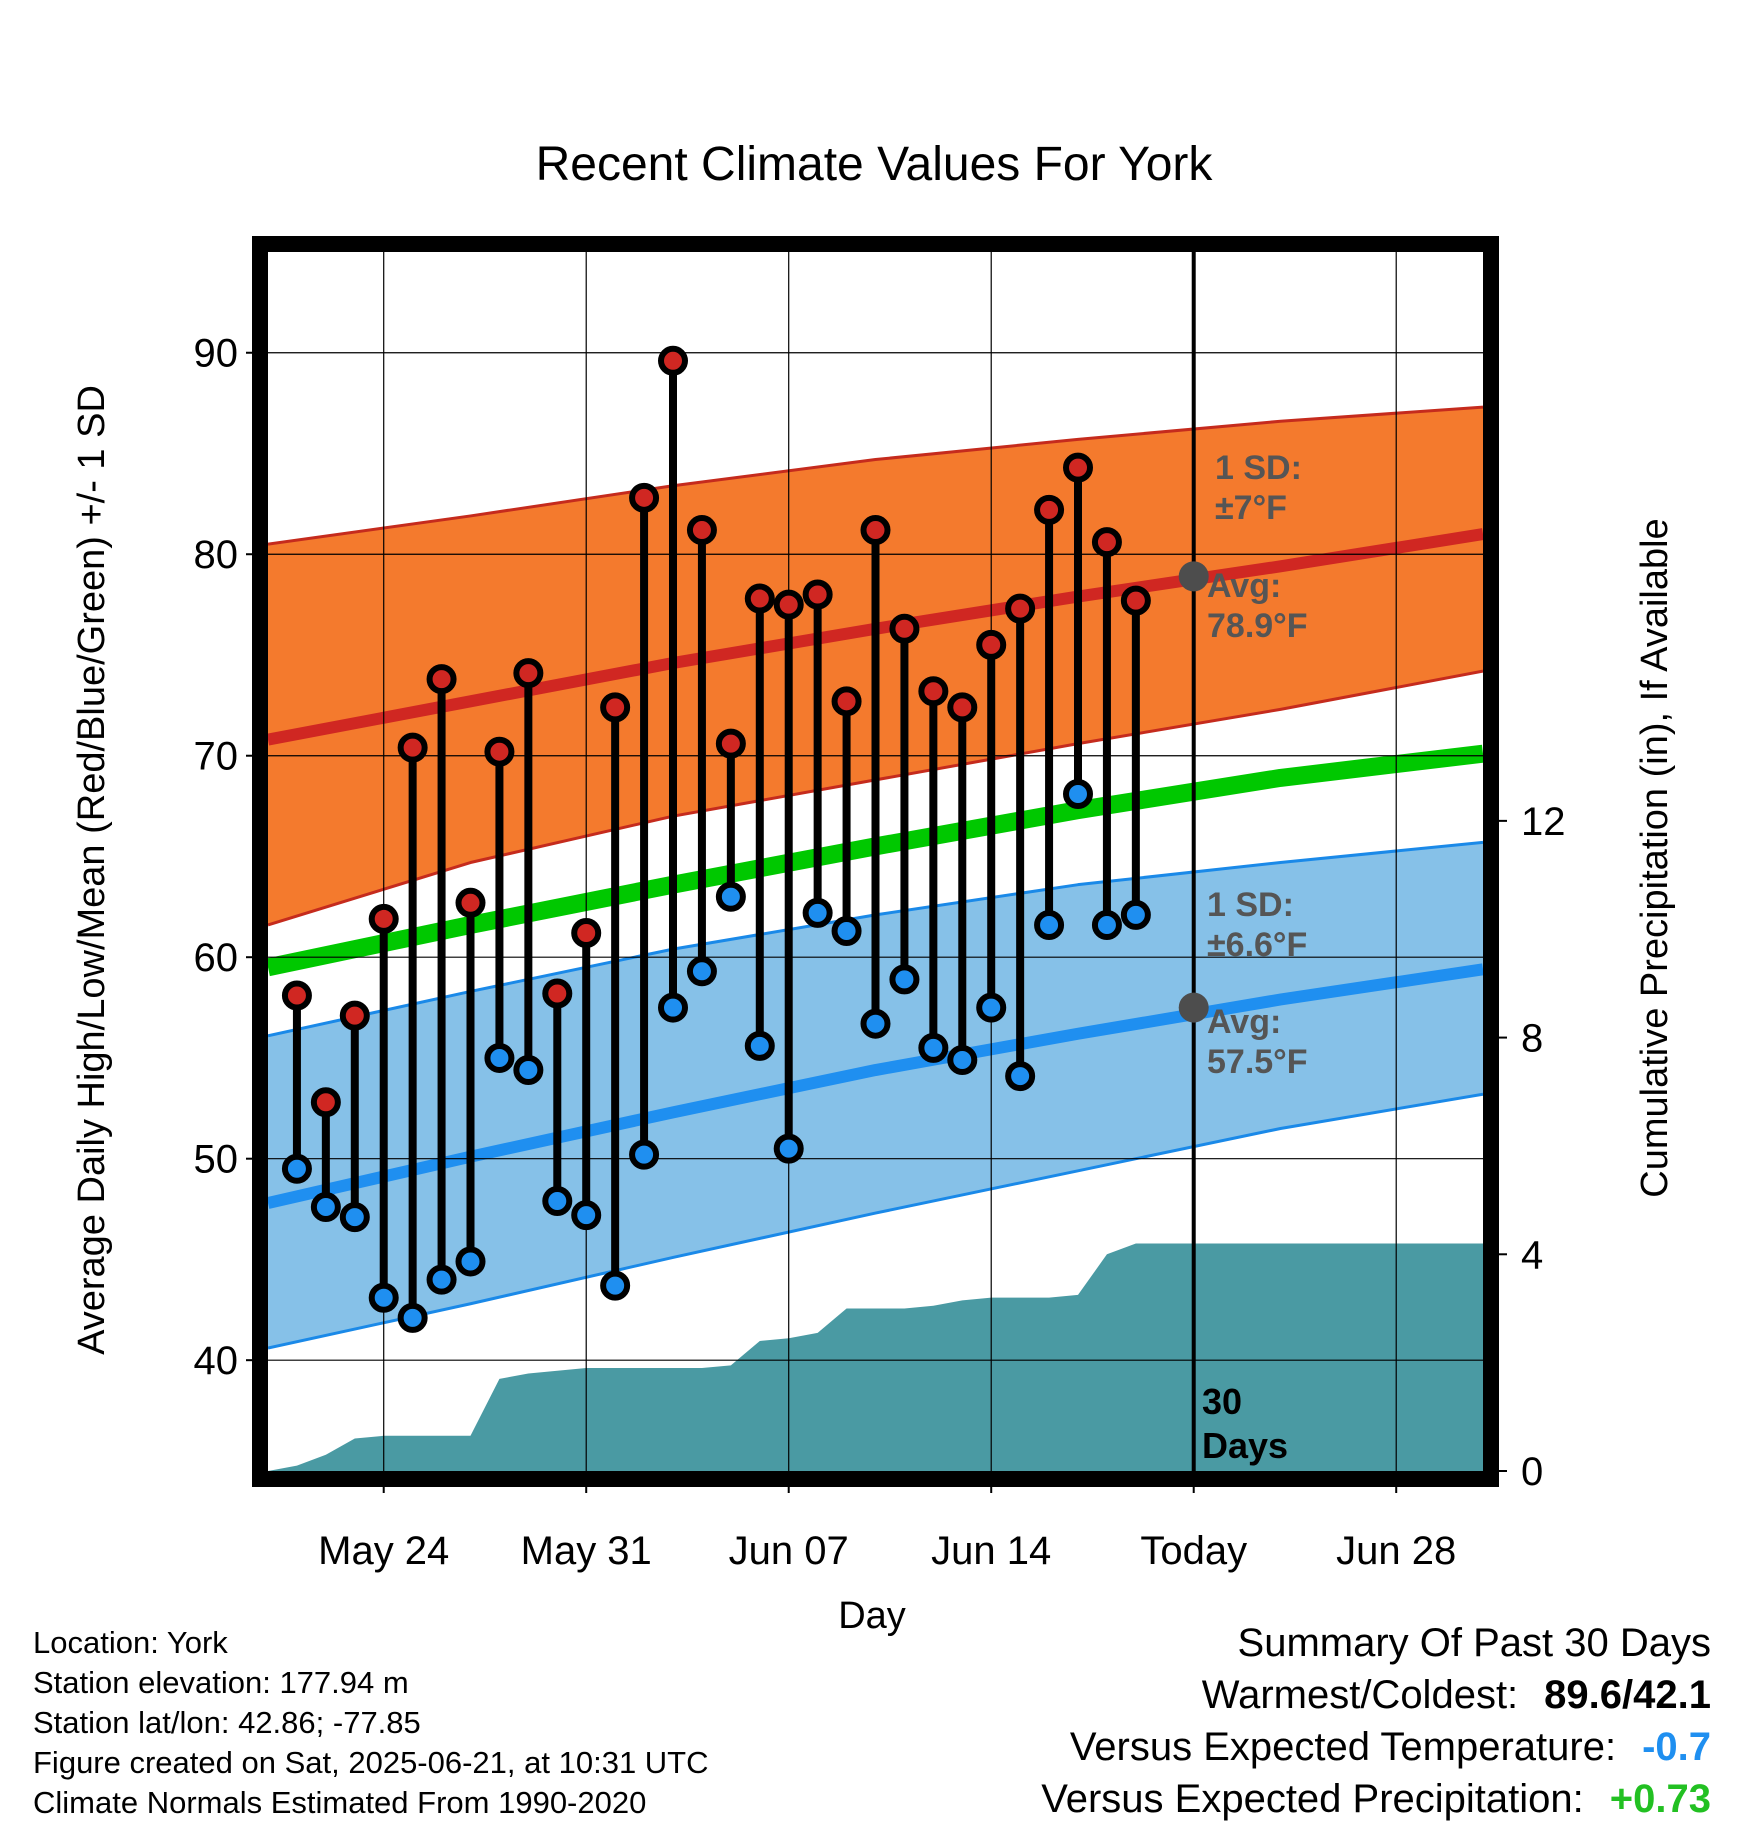  I want to click on precip-vs-expected-label: Versus Expected Precipitation:, so click(1312, 1799).